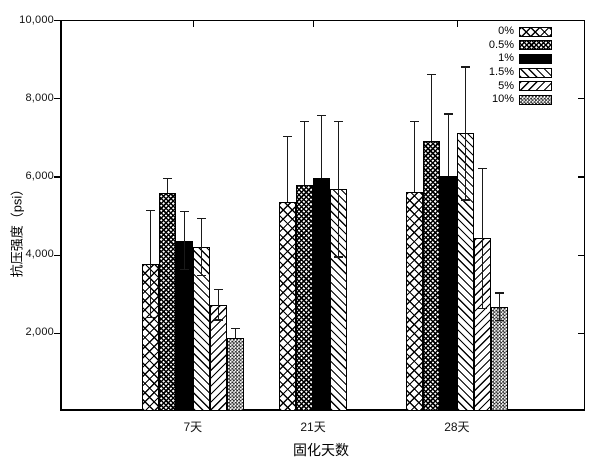 Image resolution: width=600 pixels, height=461 pixels. I want to click on error-bar-1%-28天, so click(448, 145).